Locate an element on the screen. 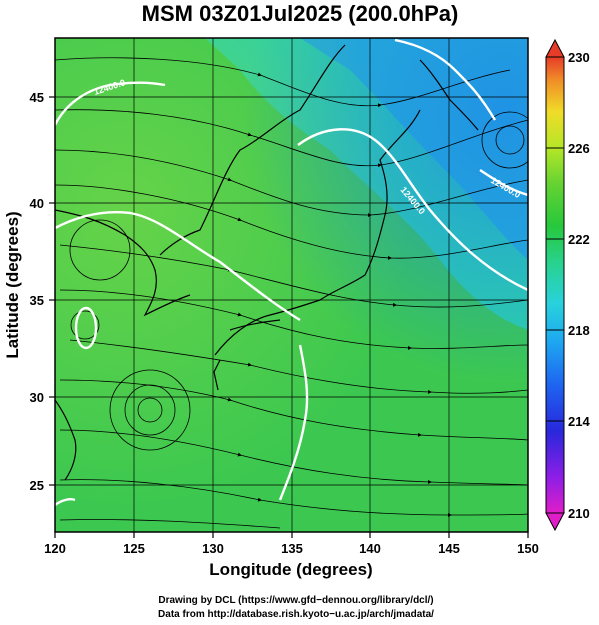  colorbar-bottom-arrow is located at coordinates (555, 522).